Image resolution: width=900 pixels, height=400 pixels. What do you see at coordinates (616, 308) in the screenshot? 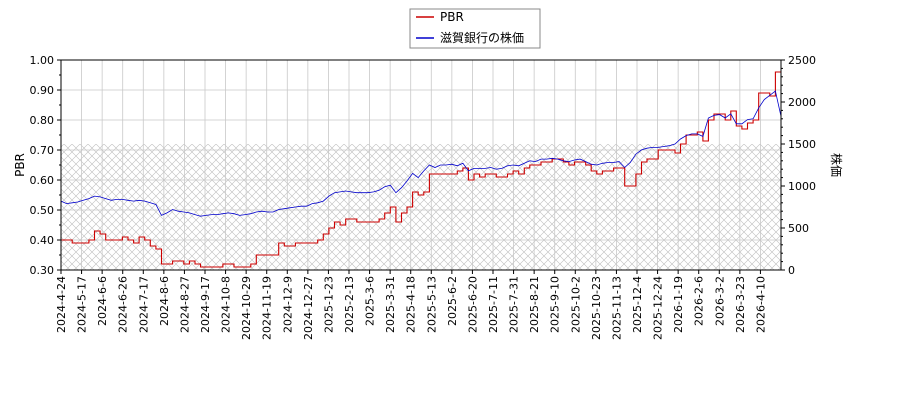
I see `x-tick-label: 2025-11-13` at bounding box center [616, 308].